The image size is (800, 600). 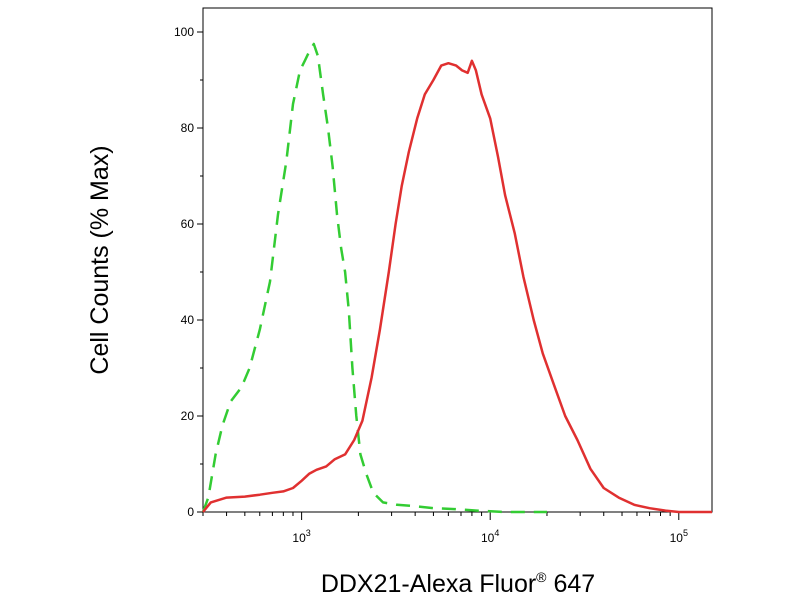 I want to click on x-tick-label-exponent: 4, so click(x=496, y=533).